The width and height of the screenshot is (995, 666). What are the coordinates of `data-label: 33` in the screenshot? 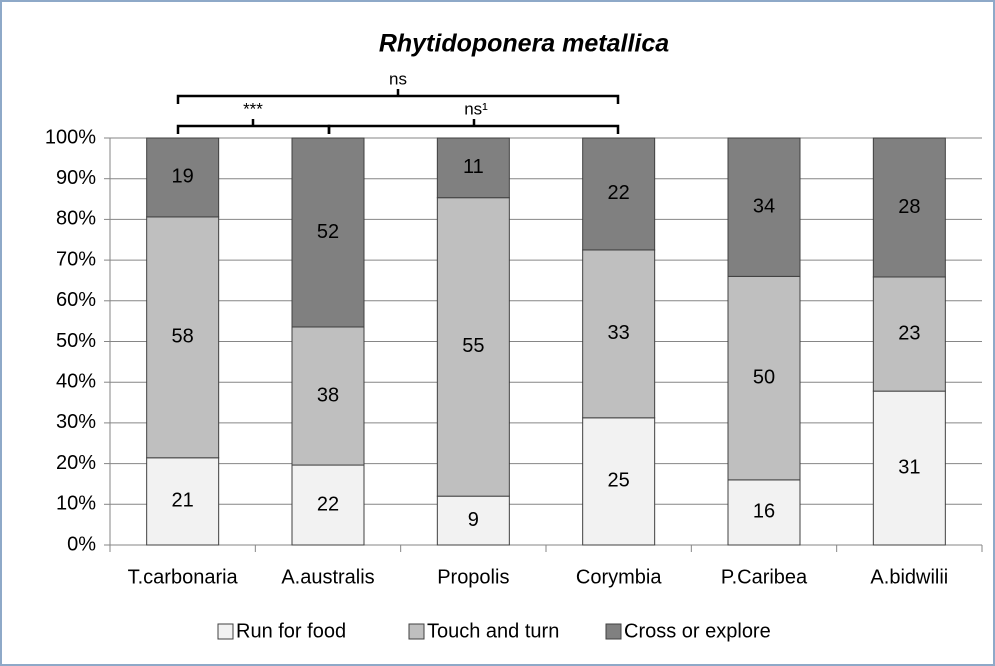 It's located at (619, 333).